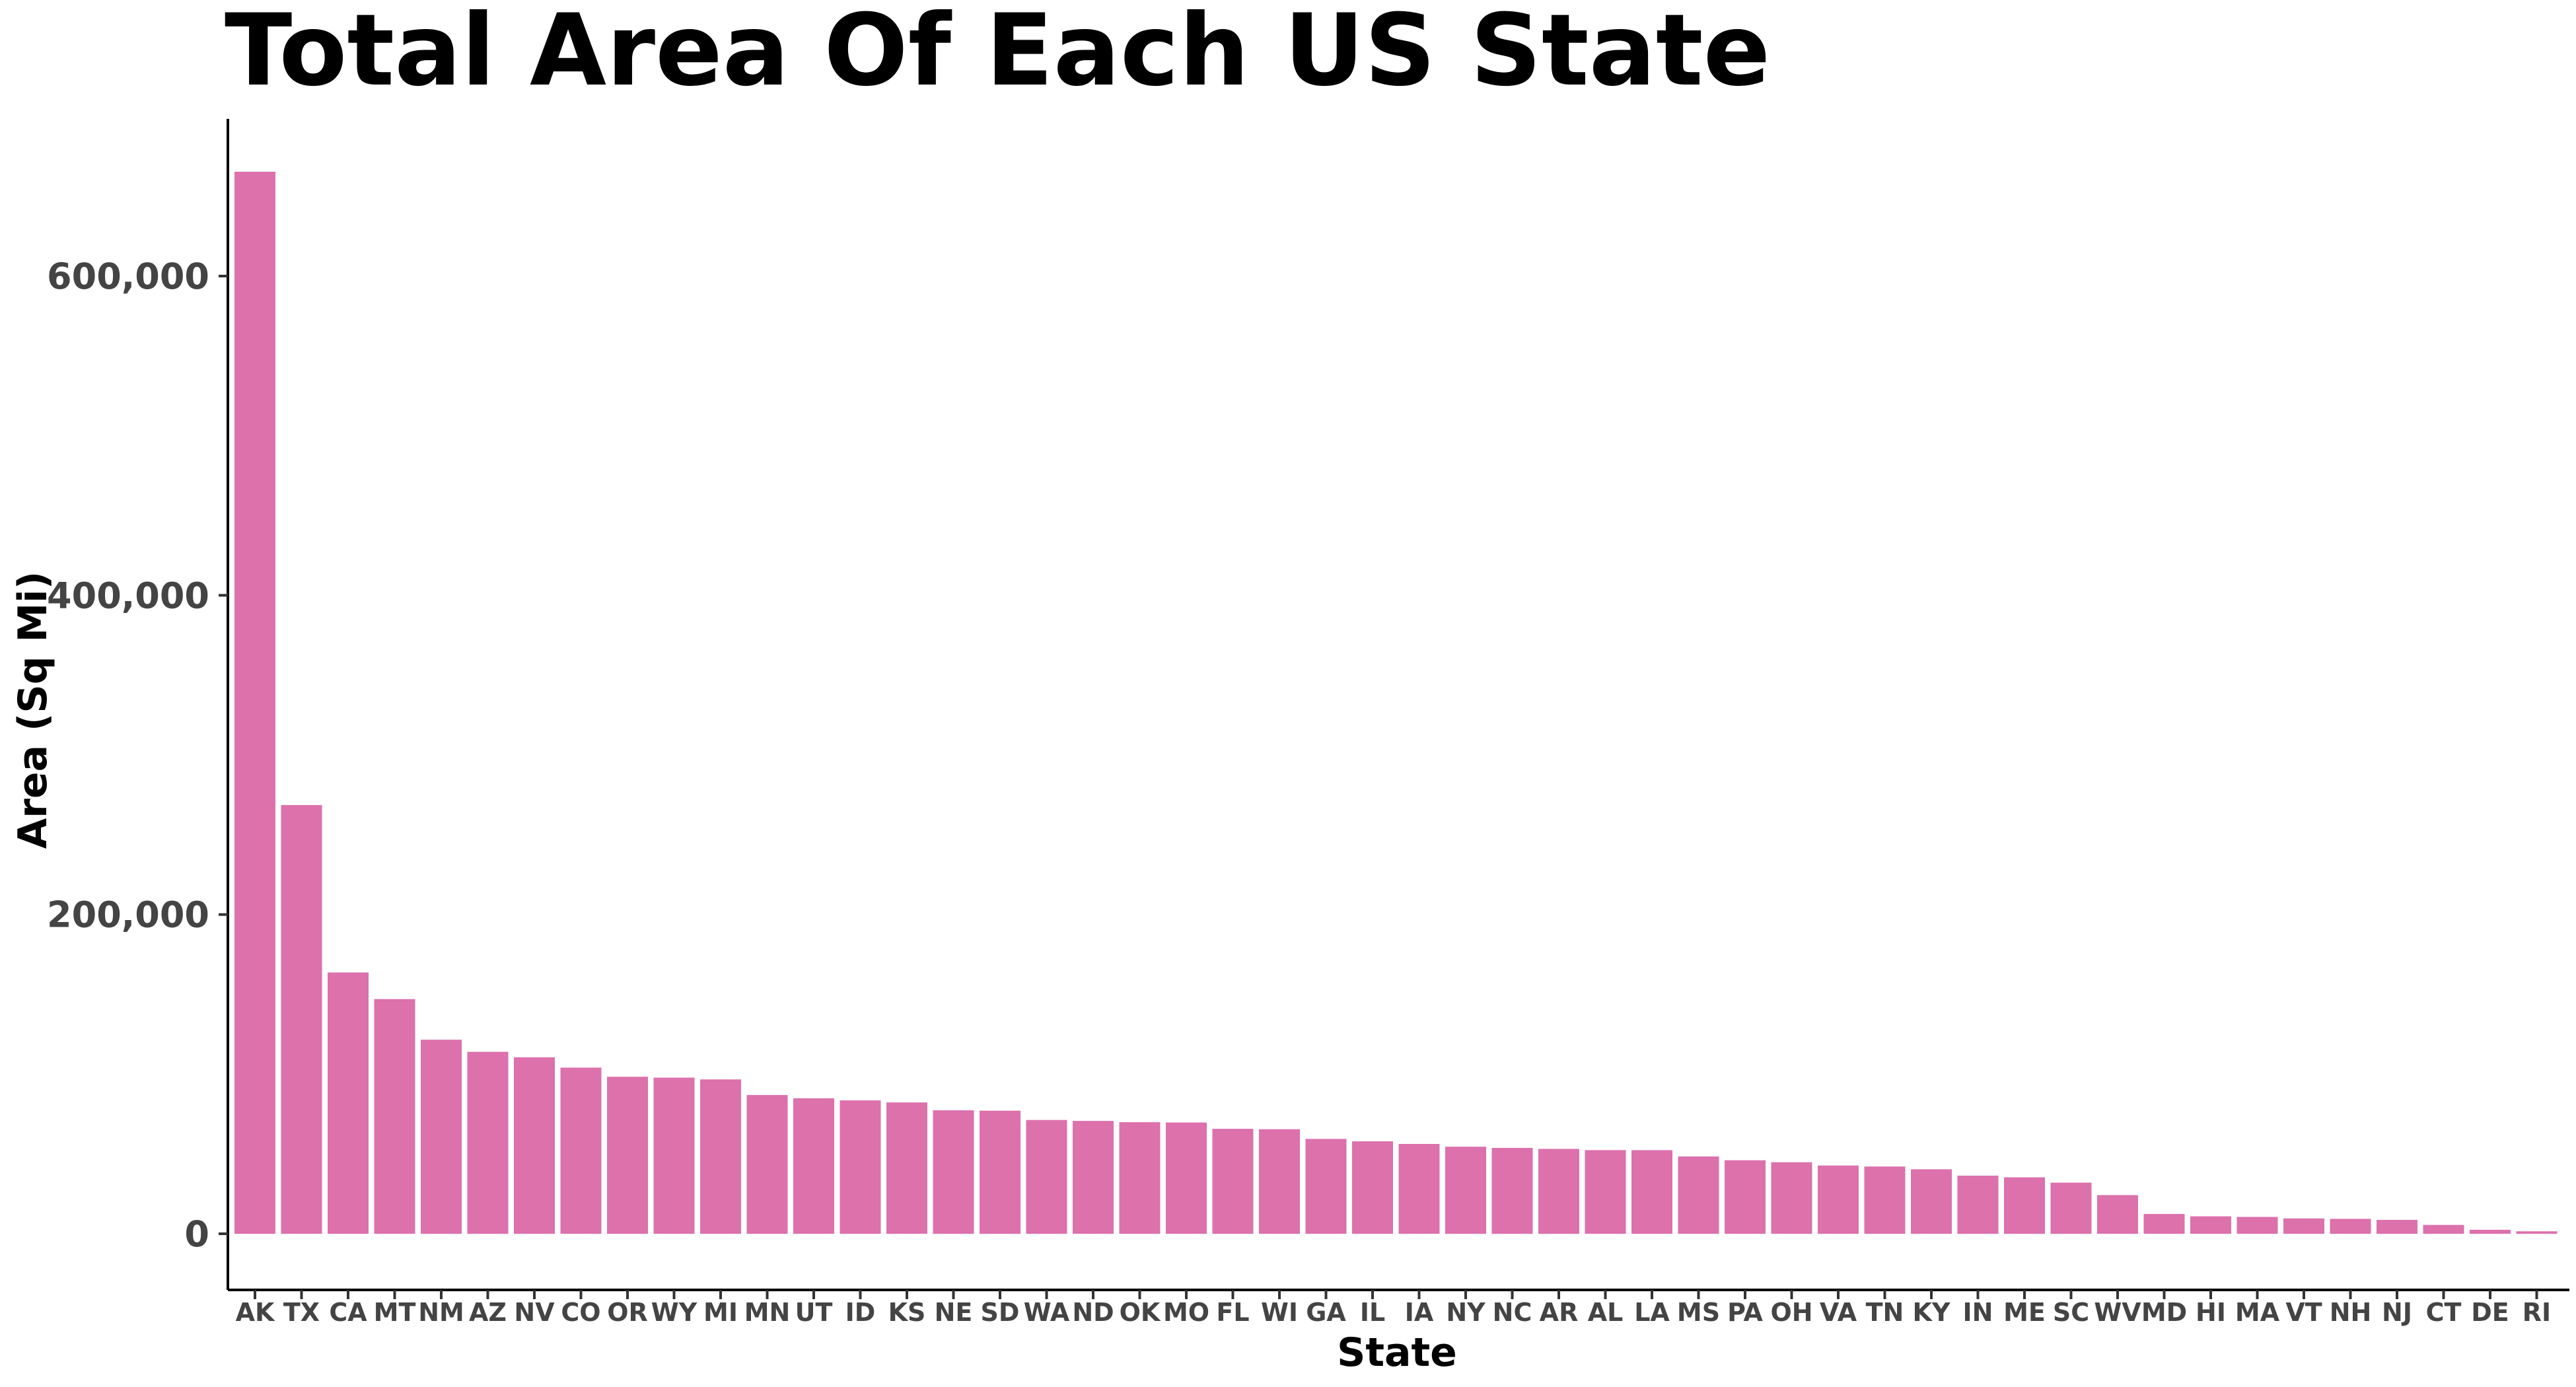 This screenshot has height=1387, width=2576. I want to click on x-tick-label: WI, so click(1279, 1312).